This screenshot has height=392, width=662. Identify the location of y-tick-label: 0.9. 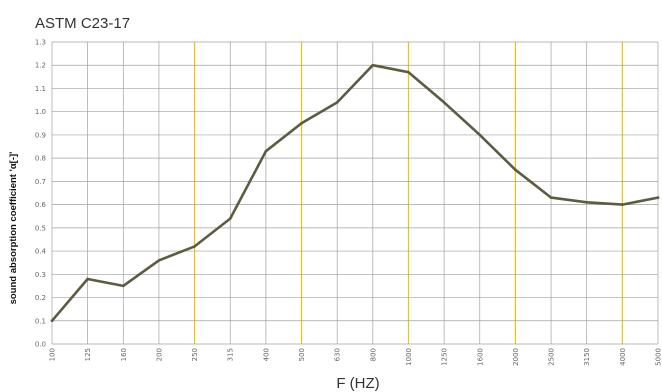
(40, 135).